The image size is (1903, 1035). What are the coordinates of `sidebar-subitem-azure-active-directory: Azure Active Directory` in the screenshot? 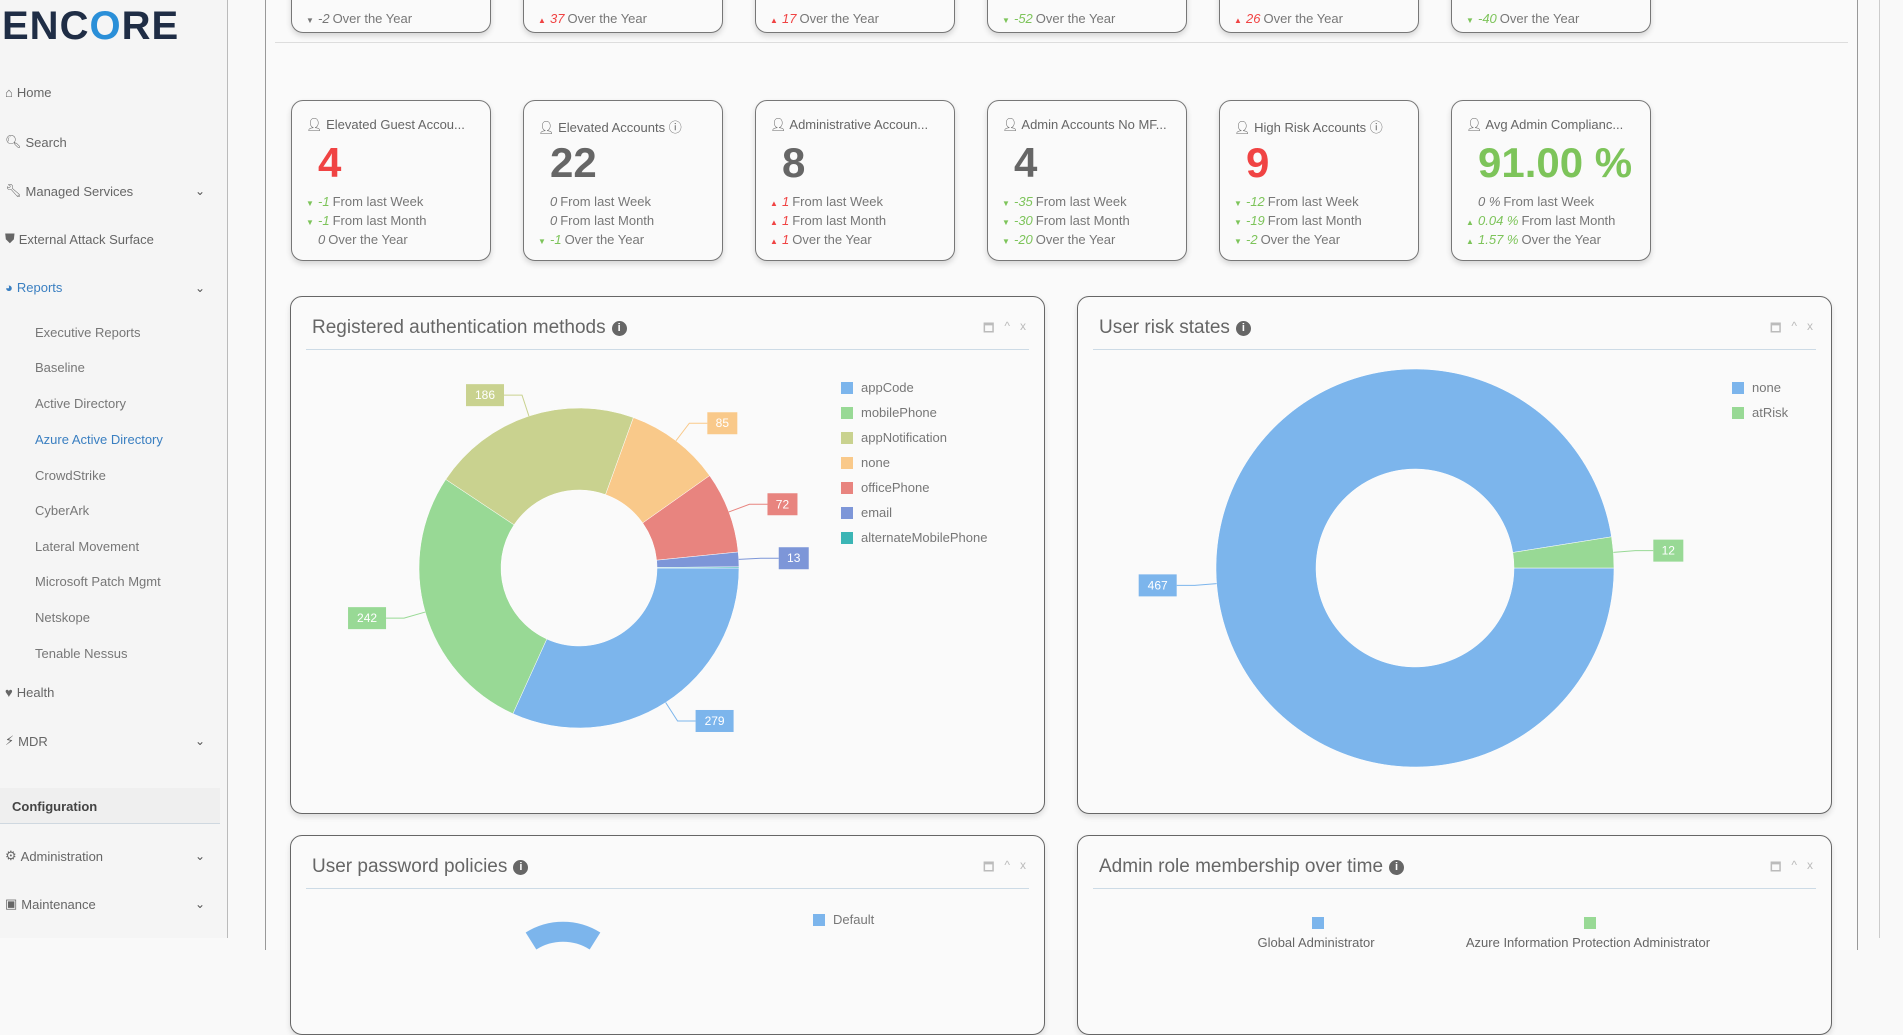 It's located at (99, 439).